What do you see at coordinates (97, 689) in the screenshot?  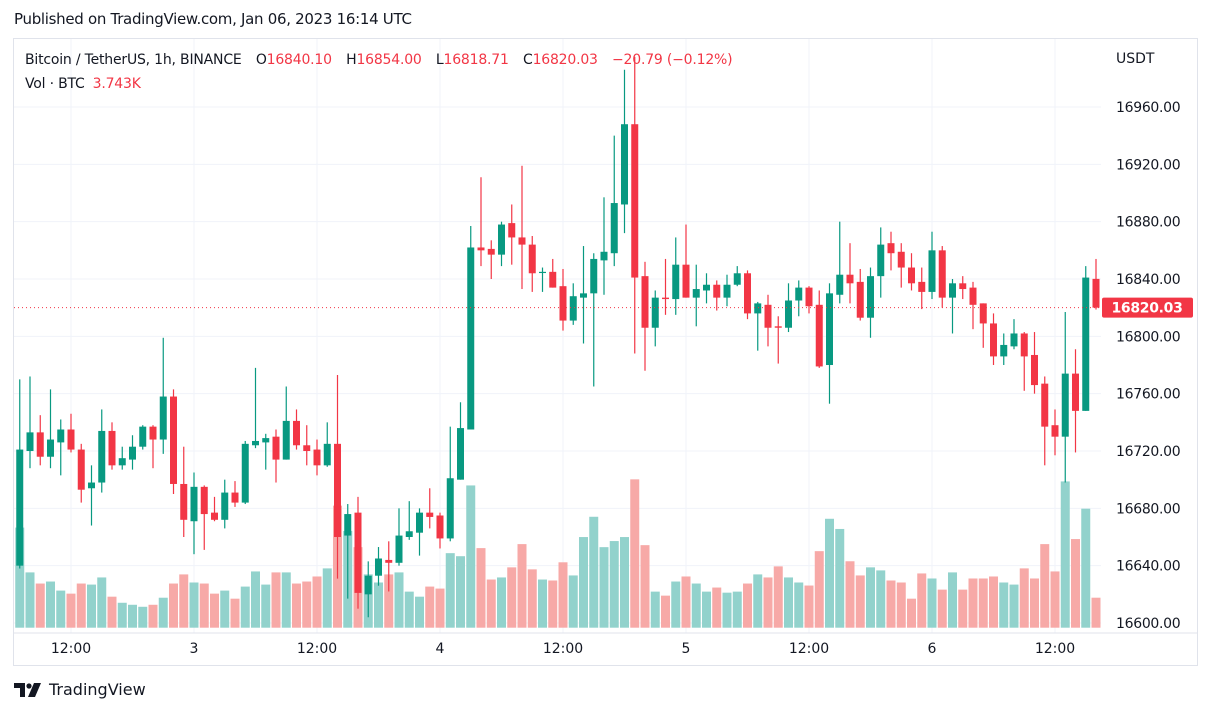 I see `tradingview-logo-text: TradingView` at bounding box center [97, 689].